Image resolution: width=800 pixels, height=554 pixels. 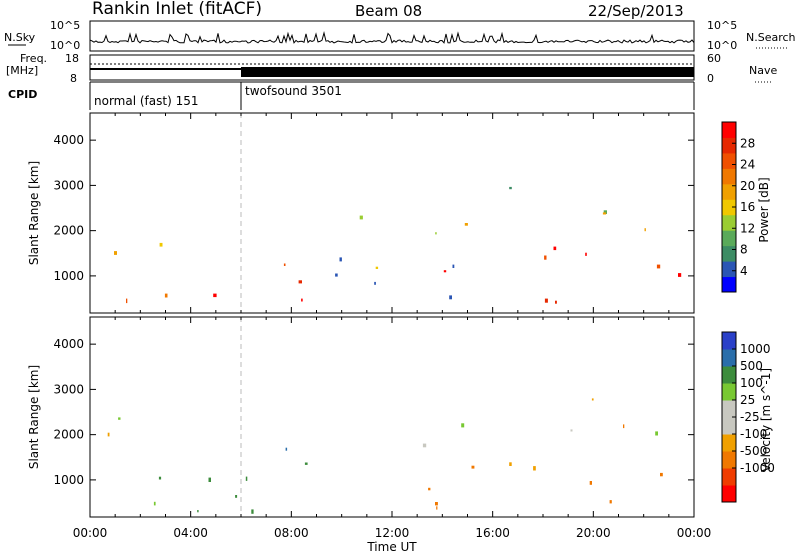 I want to click on nave-normal-line, so click(x=165, y=69).